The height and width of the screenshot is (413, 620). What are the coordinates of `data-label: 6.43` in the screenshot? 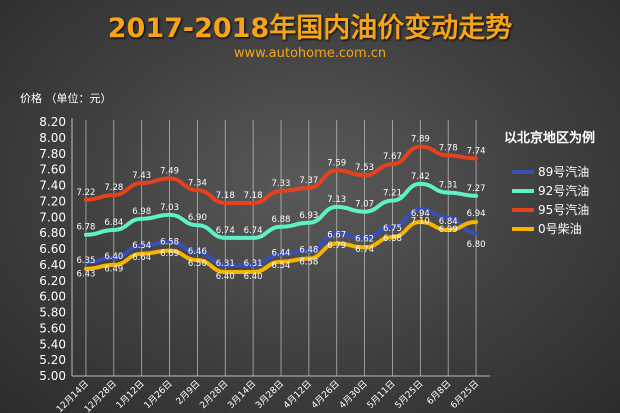 It's located at (85, 274).